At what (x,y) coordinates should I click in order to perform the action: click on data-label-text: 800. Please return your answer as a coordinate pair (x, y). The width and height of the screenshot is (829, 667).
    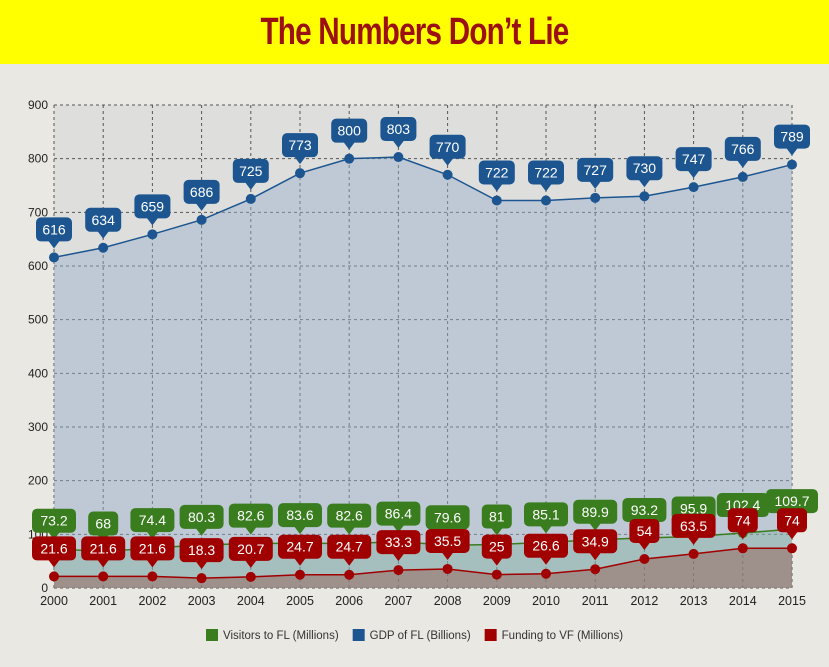
    Looking at the image, I should click on (350, 131).